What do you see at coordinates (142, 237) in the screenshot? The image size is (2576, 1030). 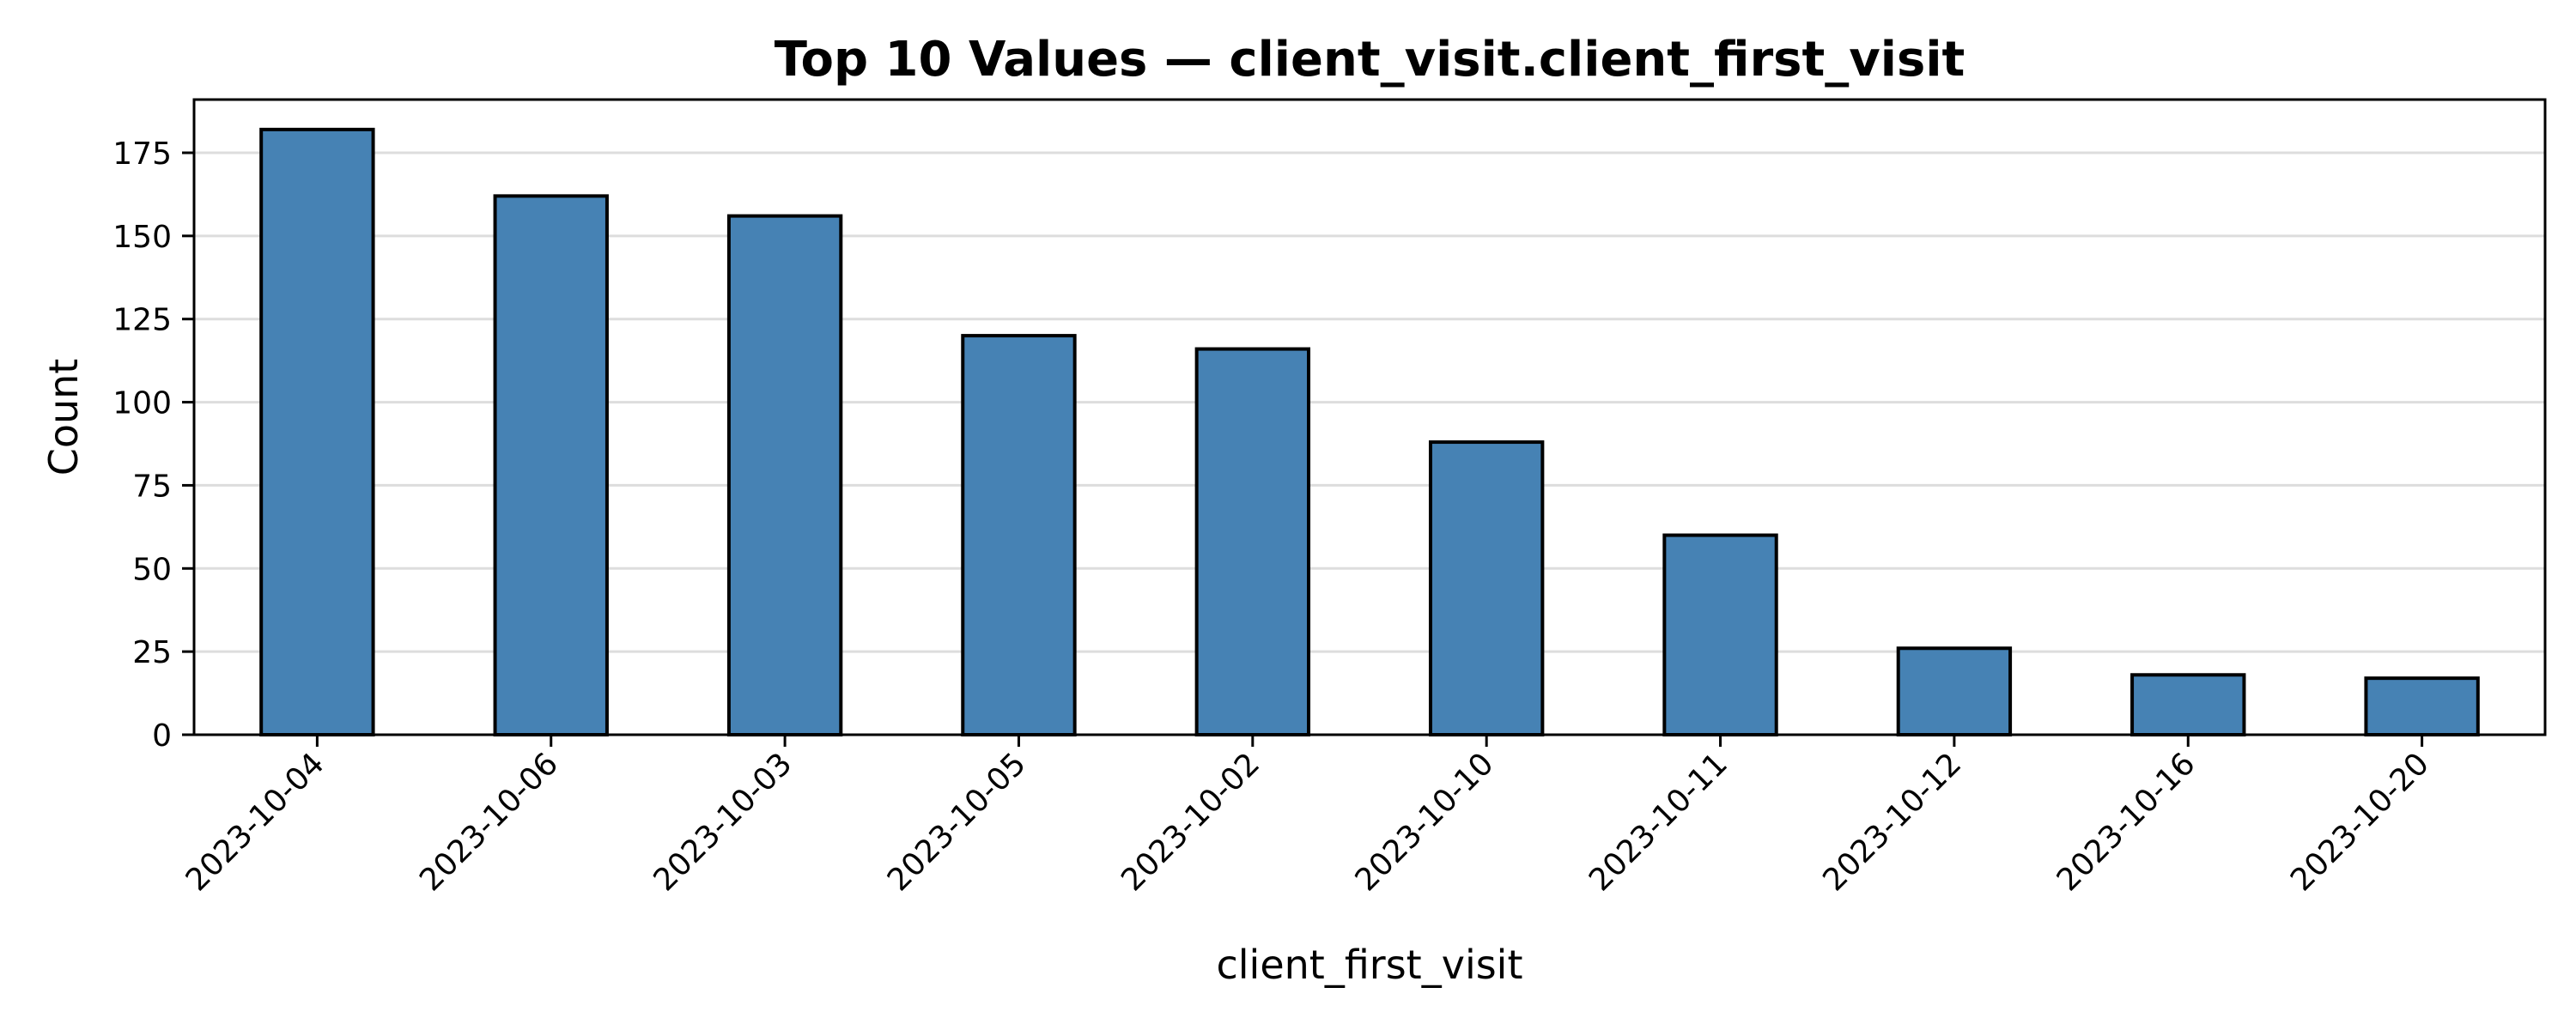 I see `y-tick-label: 150` at bounding box center [142, 237].